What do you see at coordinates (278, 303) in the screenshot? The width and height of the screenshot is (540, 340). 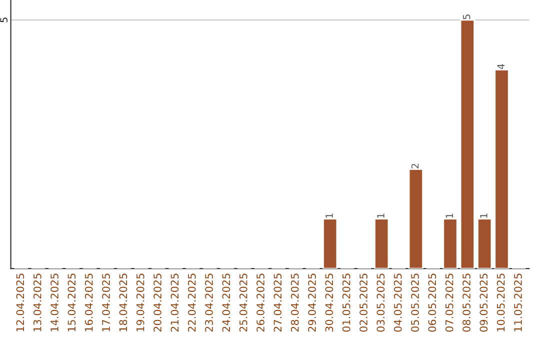 I see `x-tick-label: 27.04.2025` at bounding box center [278, 303].